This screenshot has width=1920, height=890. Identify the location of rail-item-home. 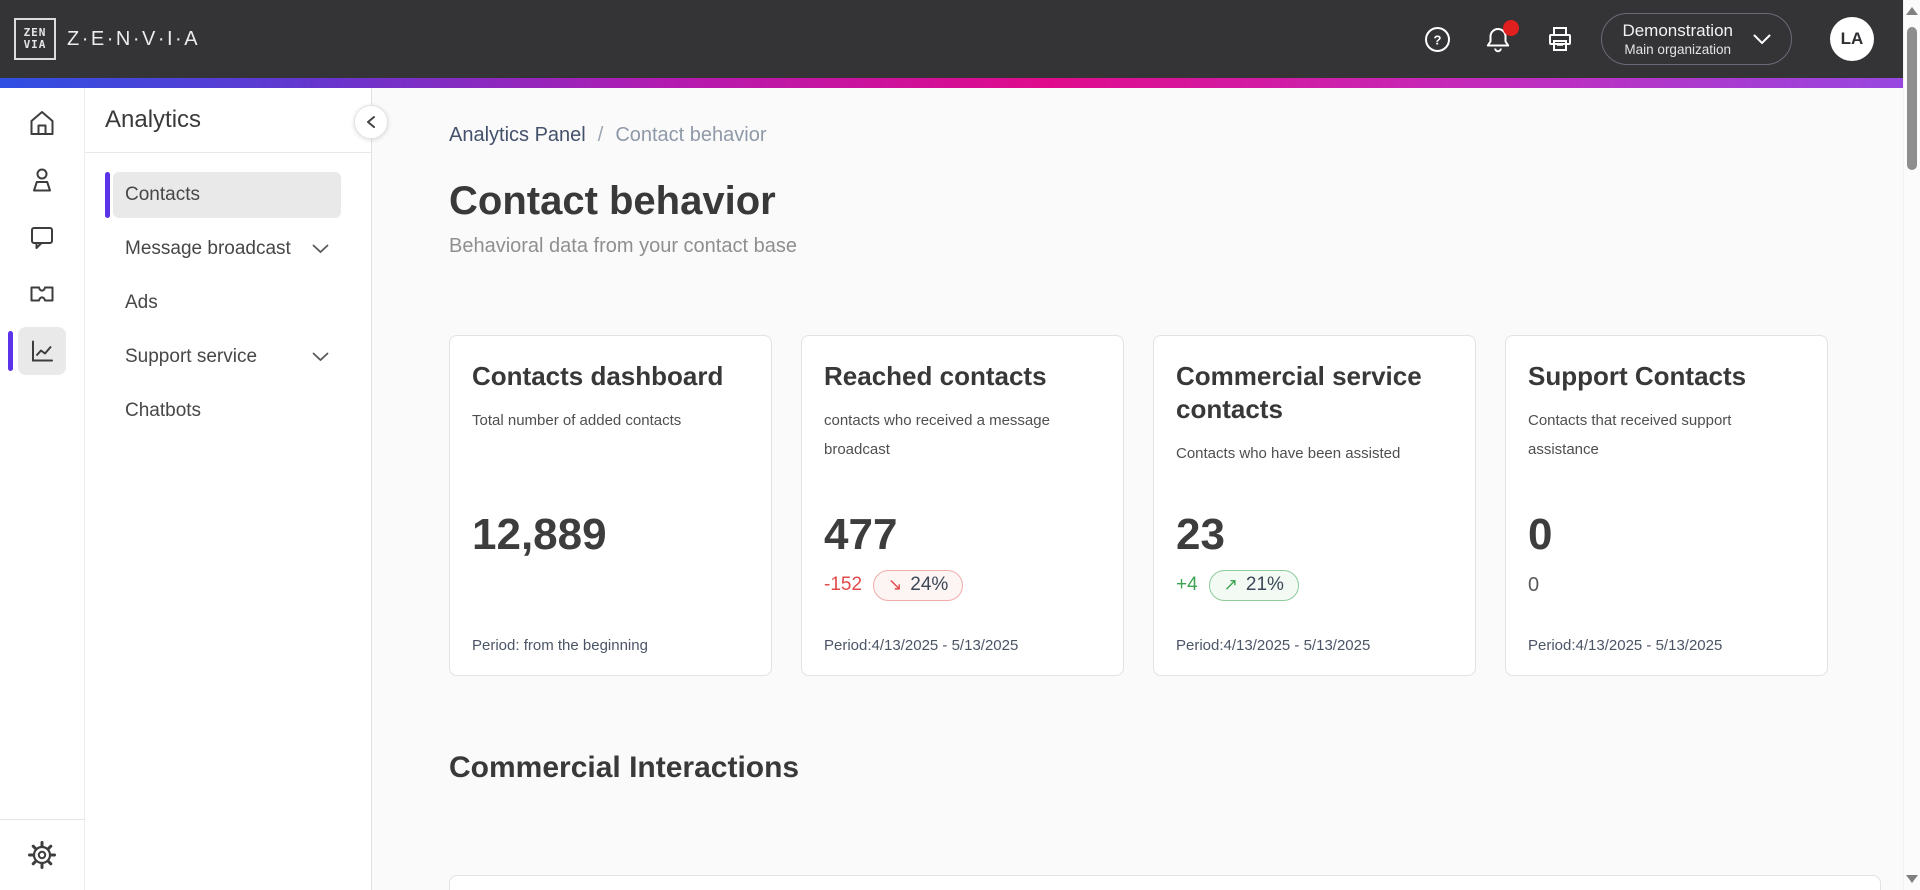
(42, 123).